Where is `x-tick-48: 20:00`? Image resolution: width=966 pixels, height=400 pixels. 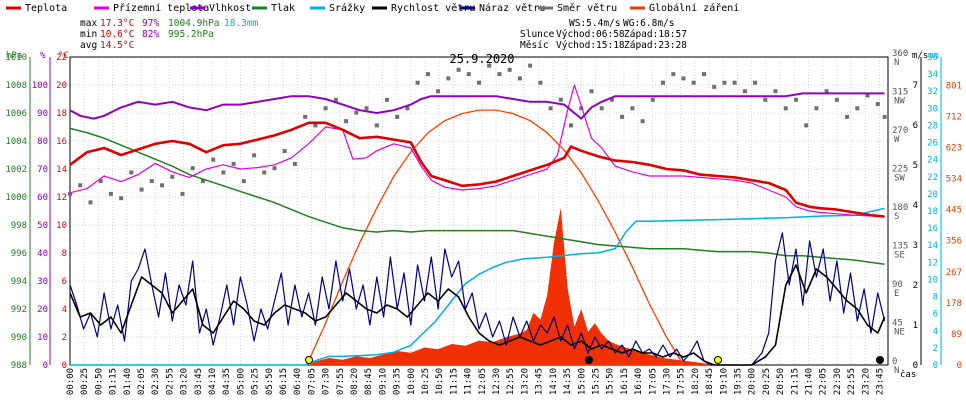
x-tick-48: 20:00 is located at coordinates (753, 381).